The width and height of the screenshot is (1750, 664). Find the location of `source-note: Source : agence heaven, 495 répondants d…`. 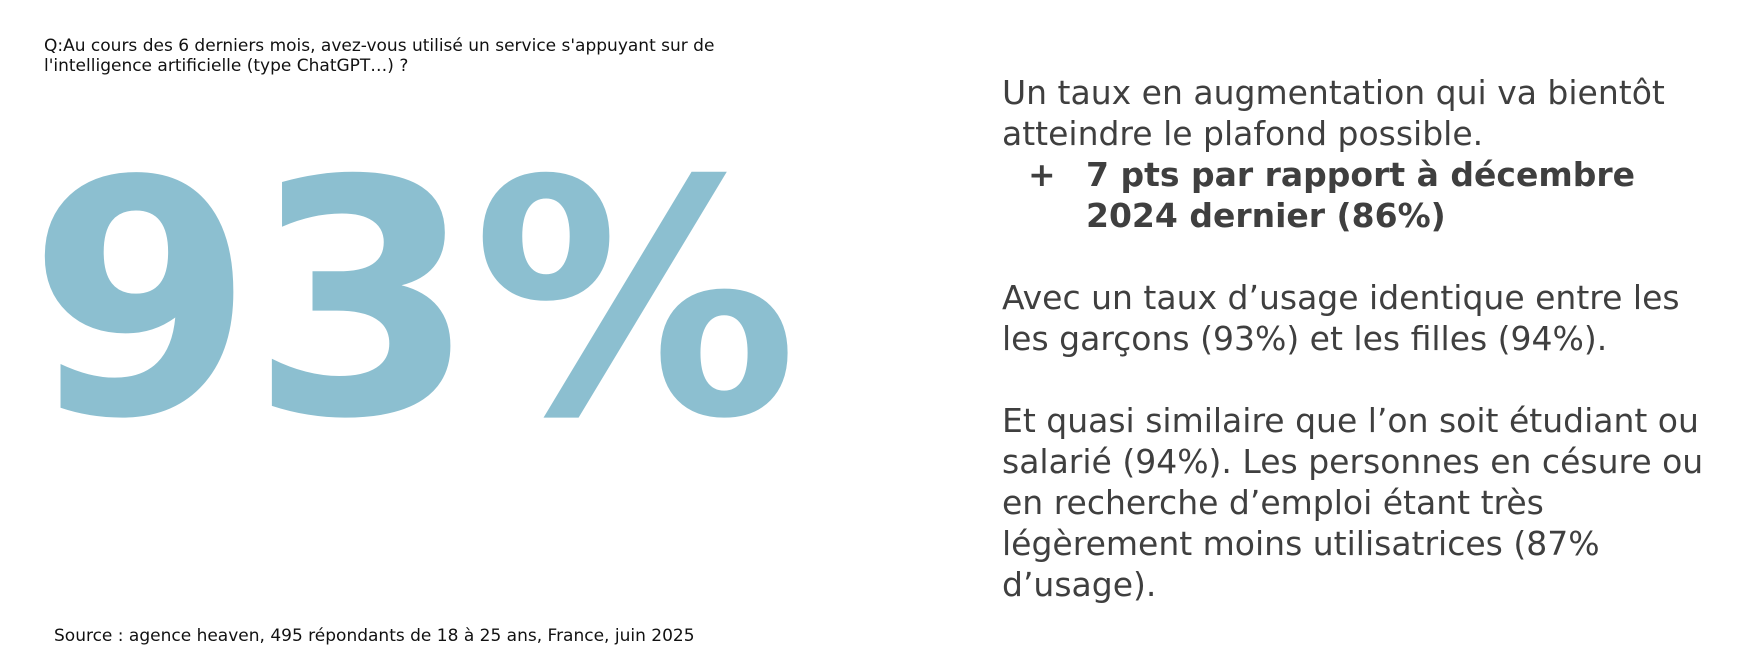

source-note: Source : agence heaven, 495 répondants d… is located at coordinates (374, 636).